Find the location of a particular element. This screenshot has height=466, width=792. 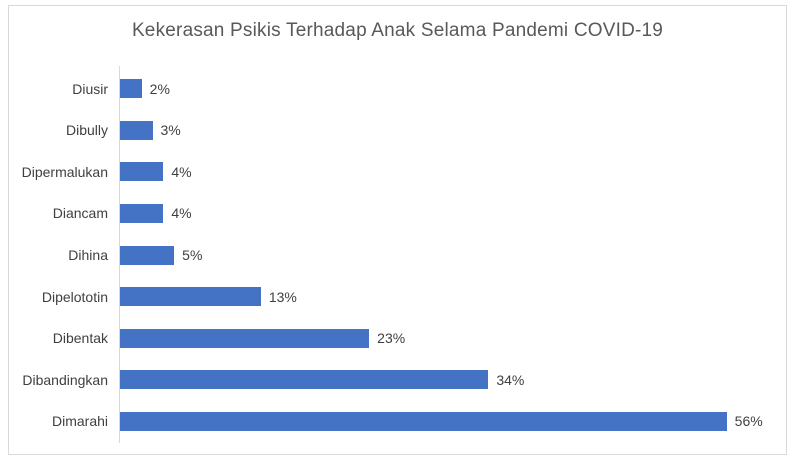

data-label: 23% is located at coordinates (391, 338).